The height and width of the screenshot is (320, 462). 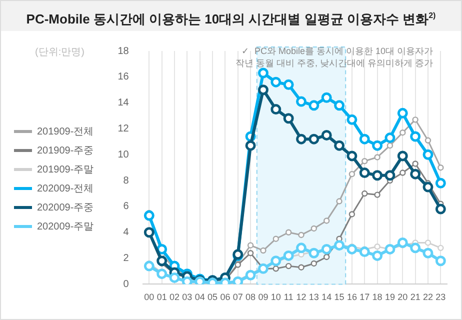 What do you see at coordinates (59, 52) in the screenshot?
I see `y-axis-title: (단위:만명)` at bounding box center [59, 52].